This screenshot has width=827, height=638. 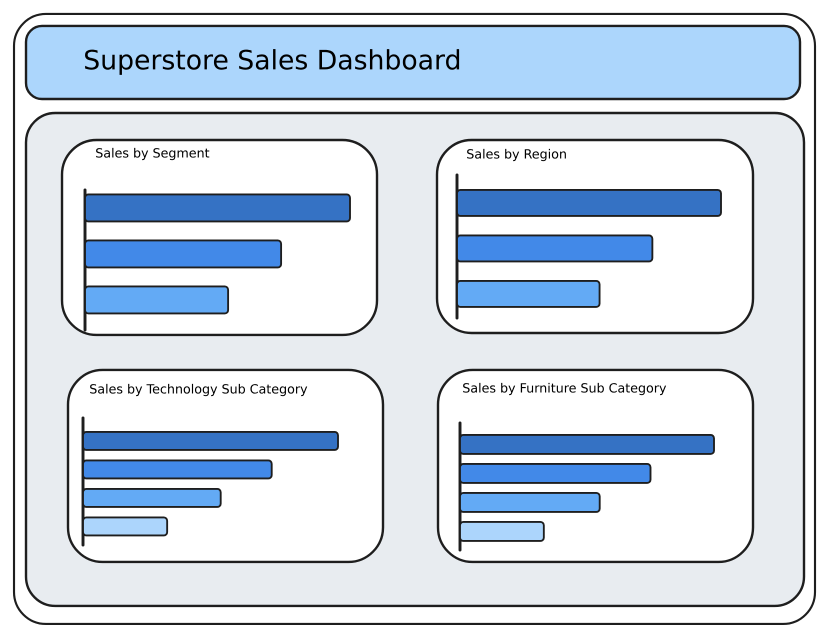 I want to click on chart-title: Sales by Segment, so click(x=153, y=154).